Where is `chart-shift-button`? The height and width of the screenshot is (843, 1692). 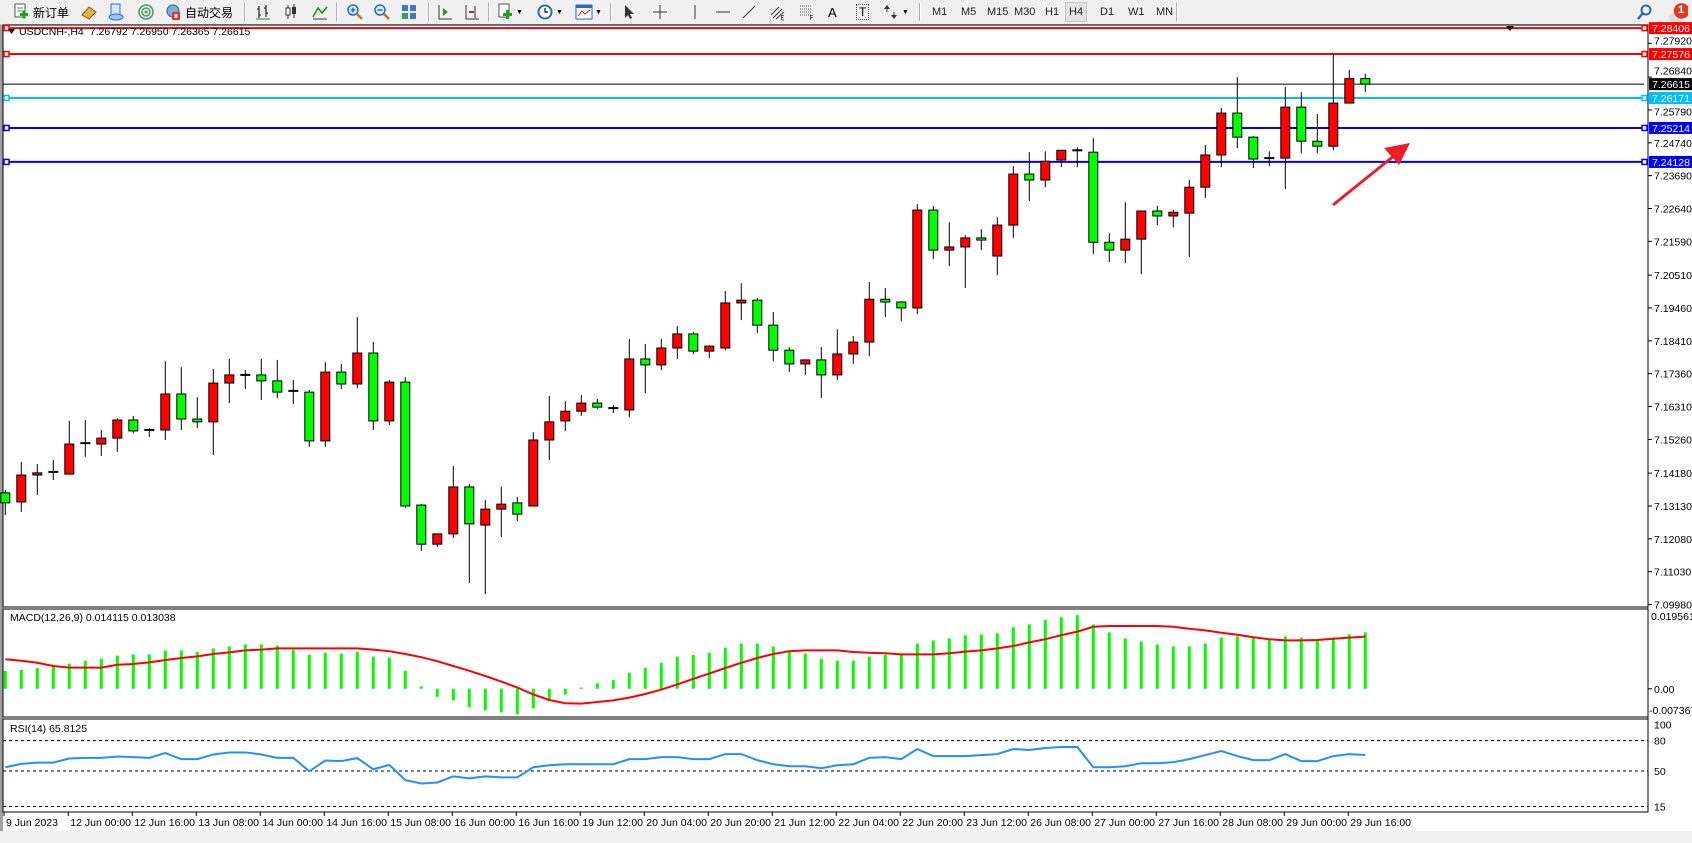 chart-shift-button is located at coordinates (472, 12).